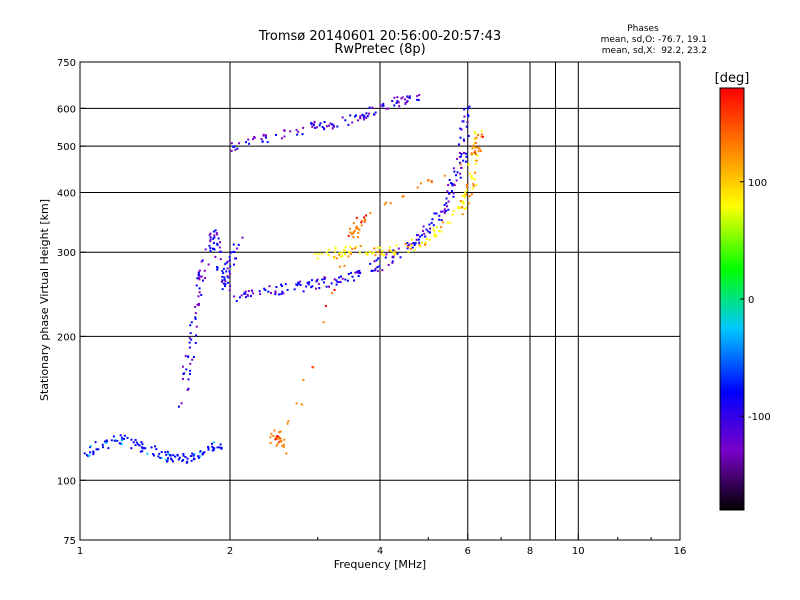  What do you see at coordinates (380, 564) in the screenshot?
I see `x-axis-label: Frequency [MHz]` at bounding box center [380, 564].